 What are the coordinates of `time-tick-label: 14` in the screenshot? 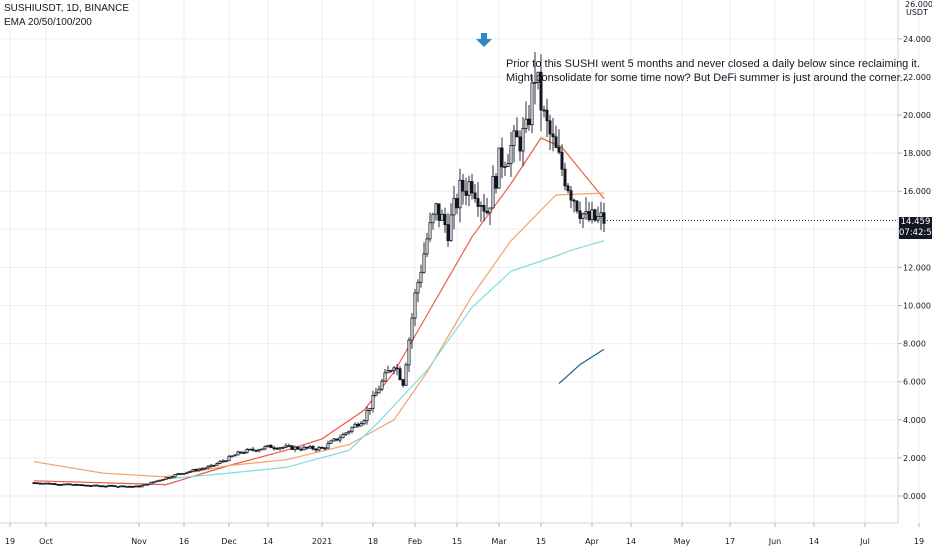 It's located at (814, 541).